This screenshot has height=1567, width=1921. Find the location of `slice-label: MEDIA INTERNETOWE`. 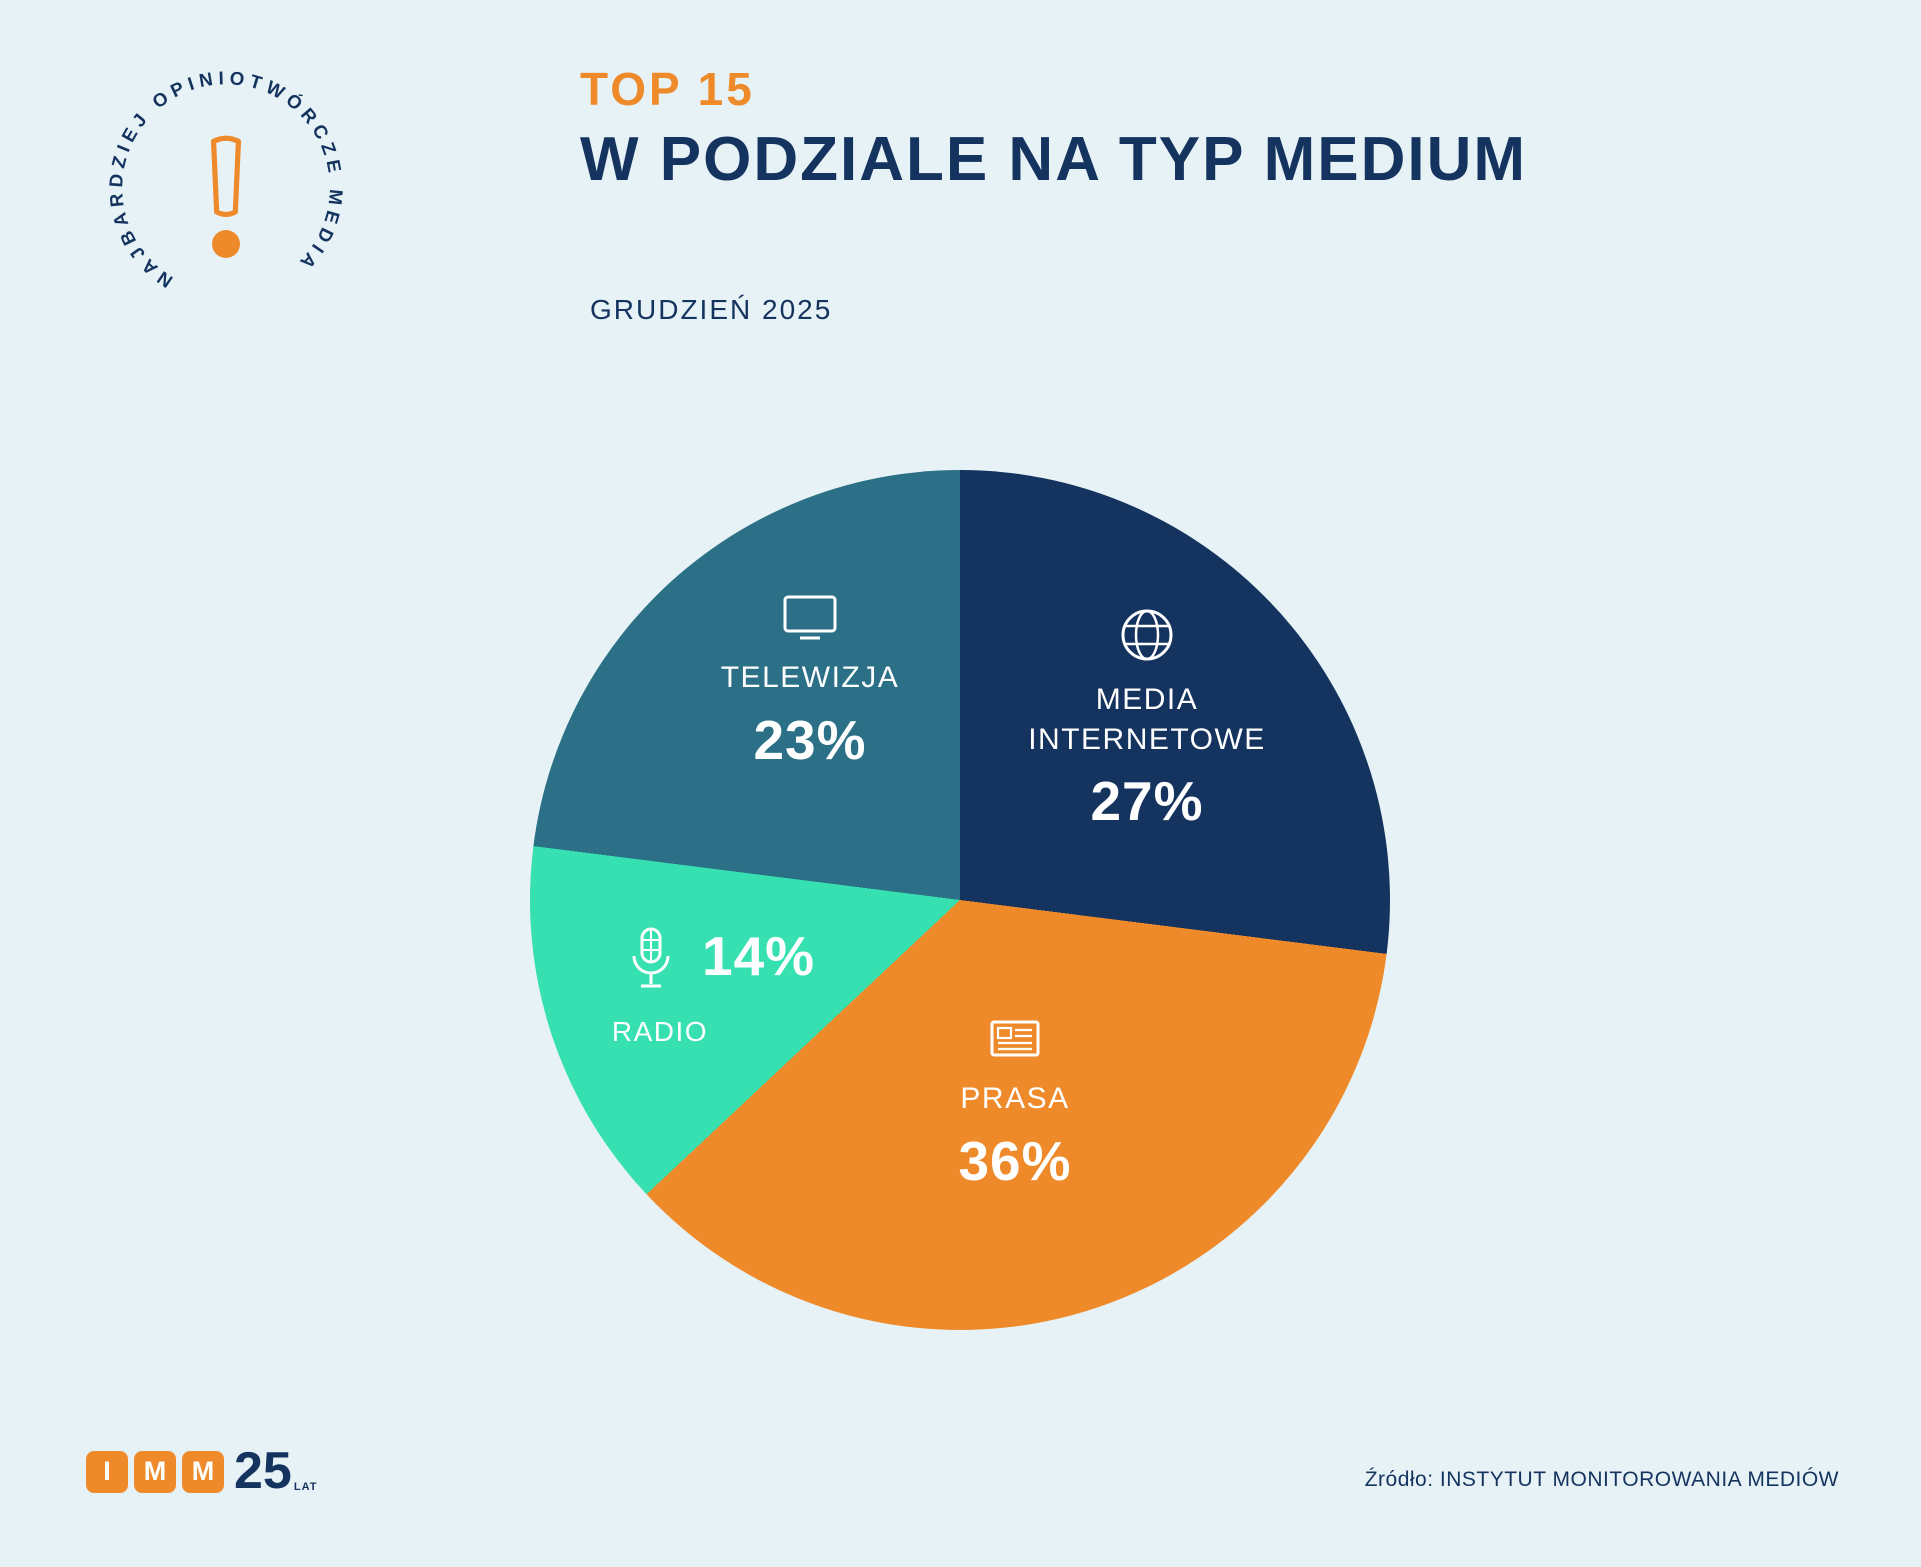

slice-label: MEDIA INTERNETOWE is located at coordinates (1147, 719).